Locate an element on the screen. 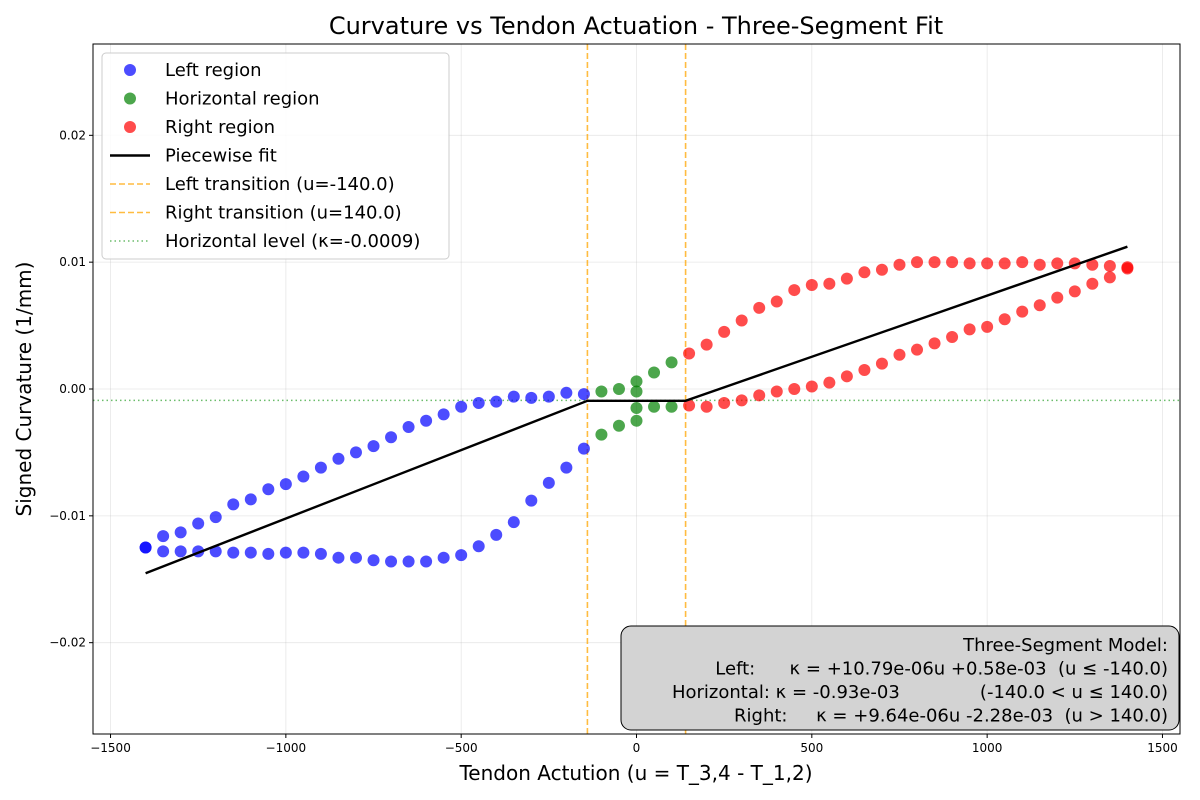 The width and height of the screenshot is (1200, 800). legend-label: Left region is located at coordinates (213, 70).